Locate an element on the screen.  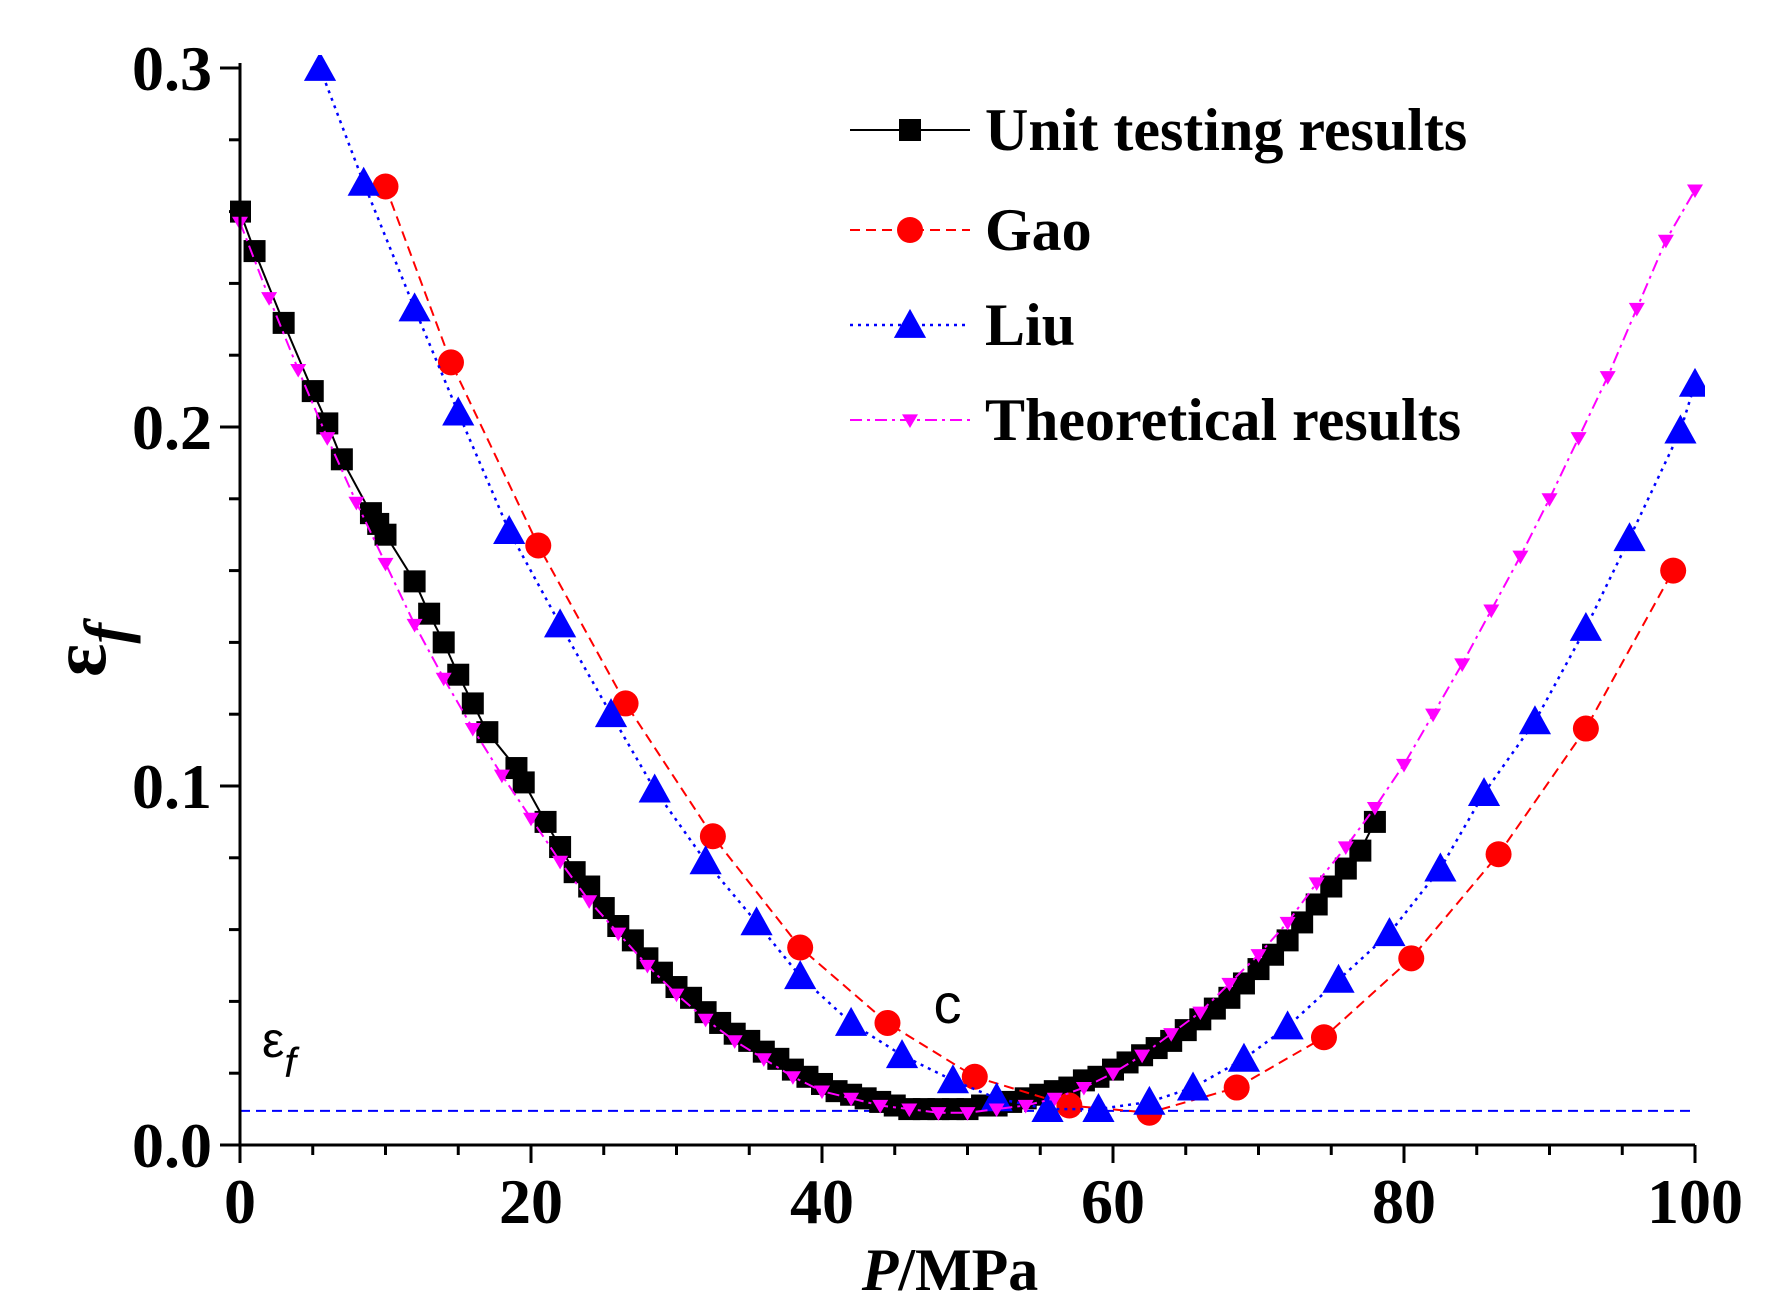
x-axis-title: P/MPa is located at coordinates (950, 1270).